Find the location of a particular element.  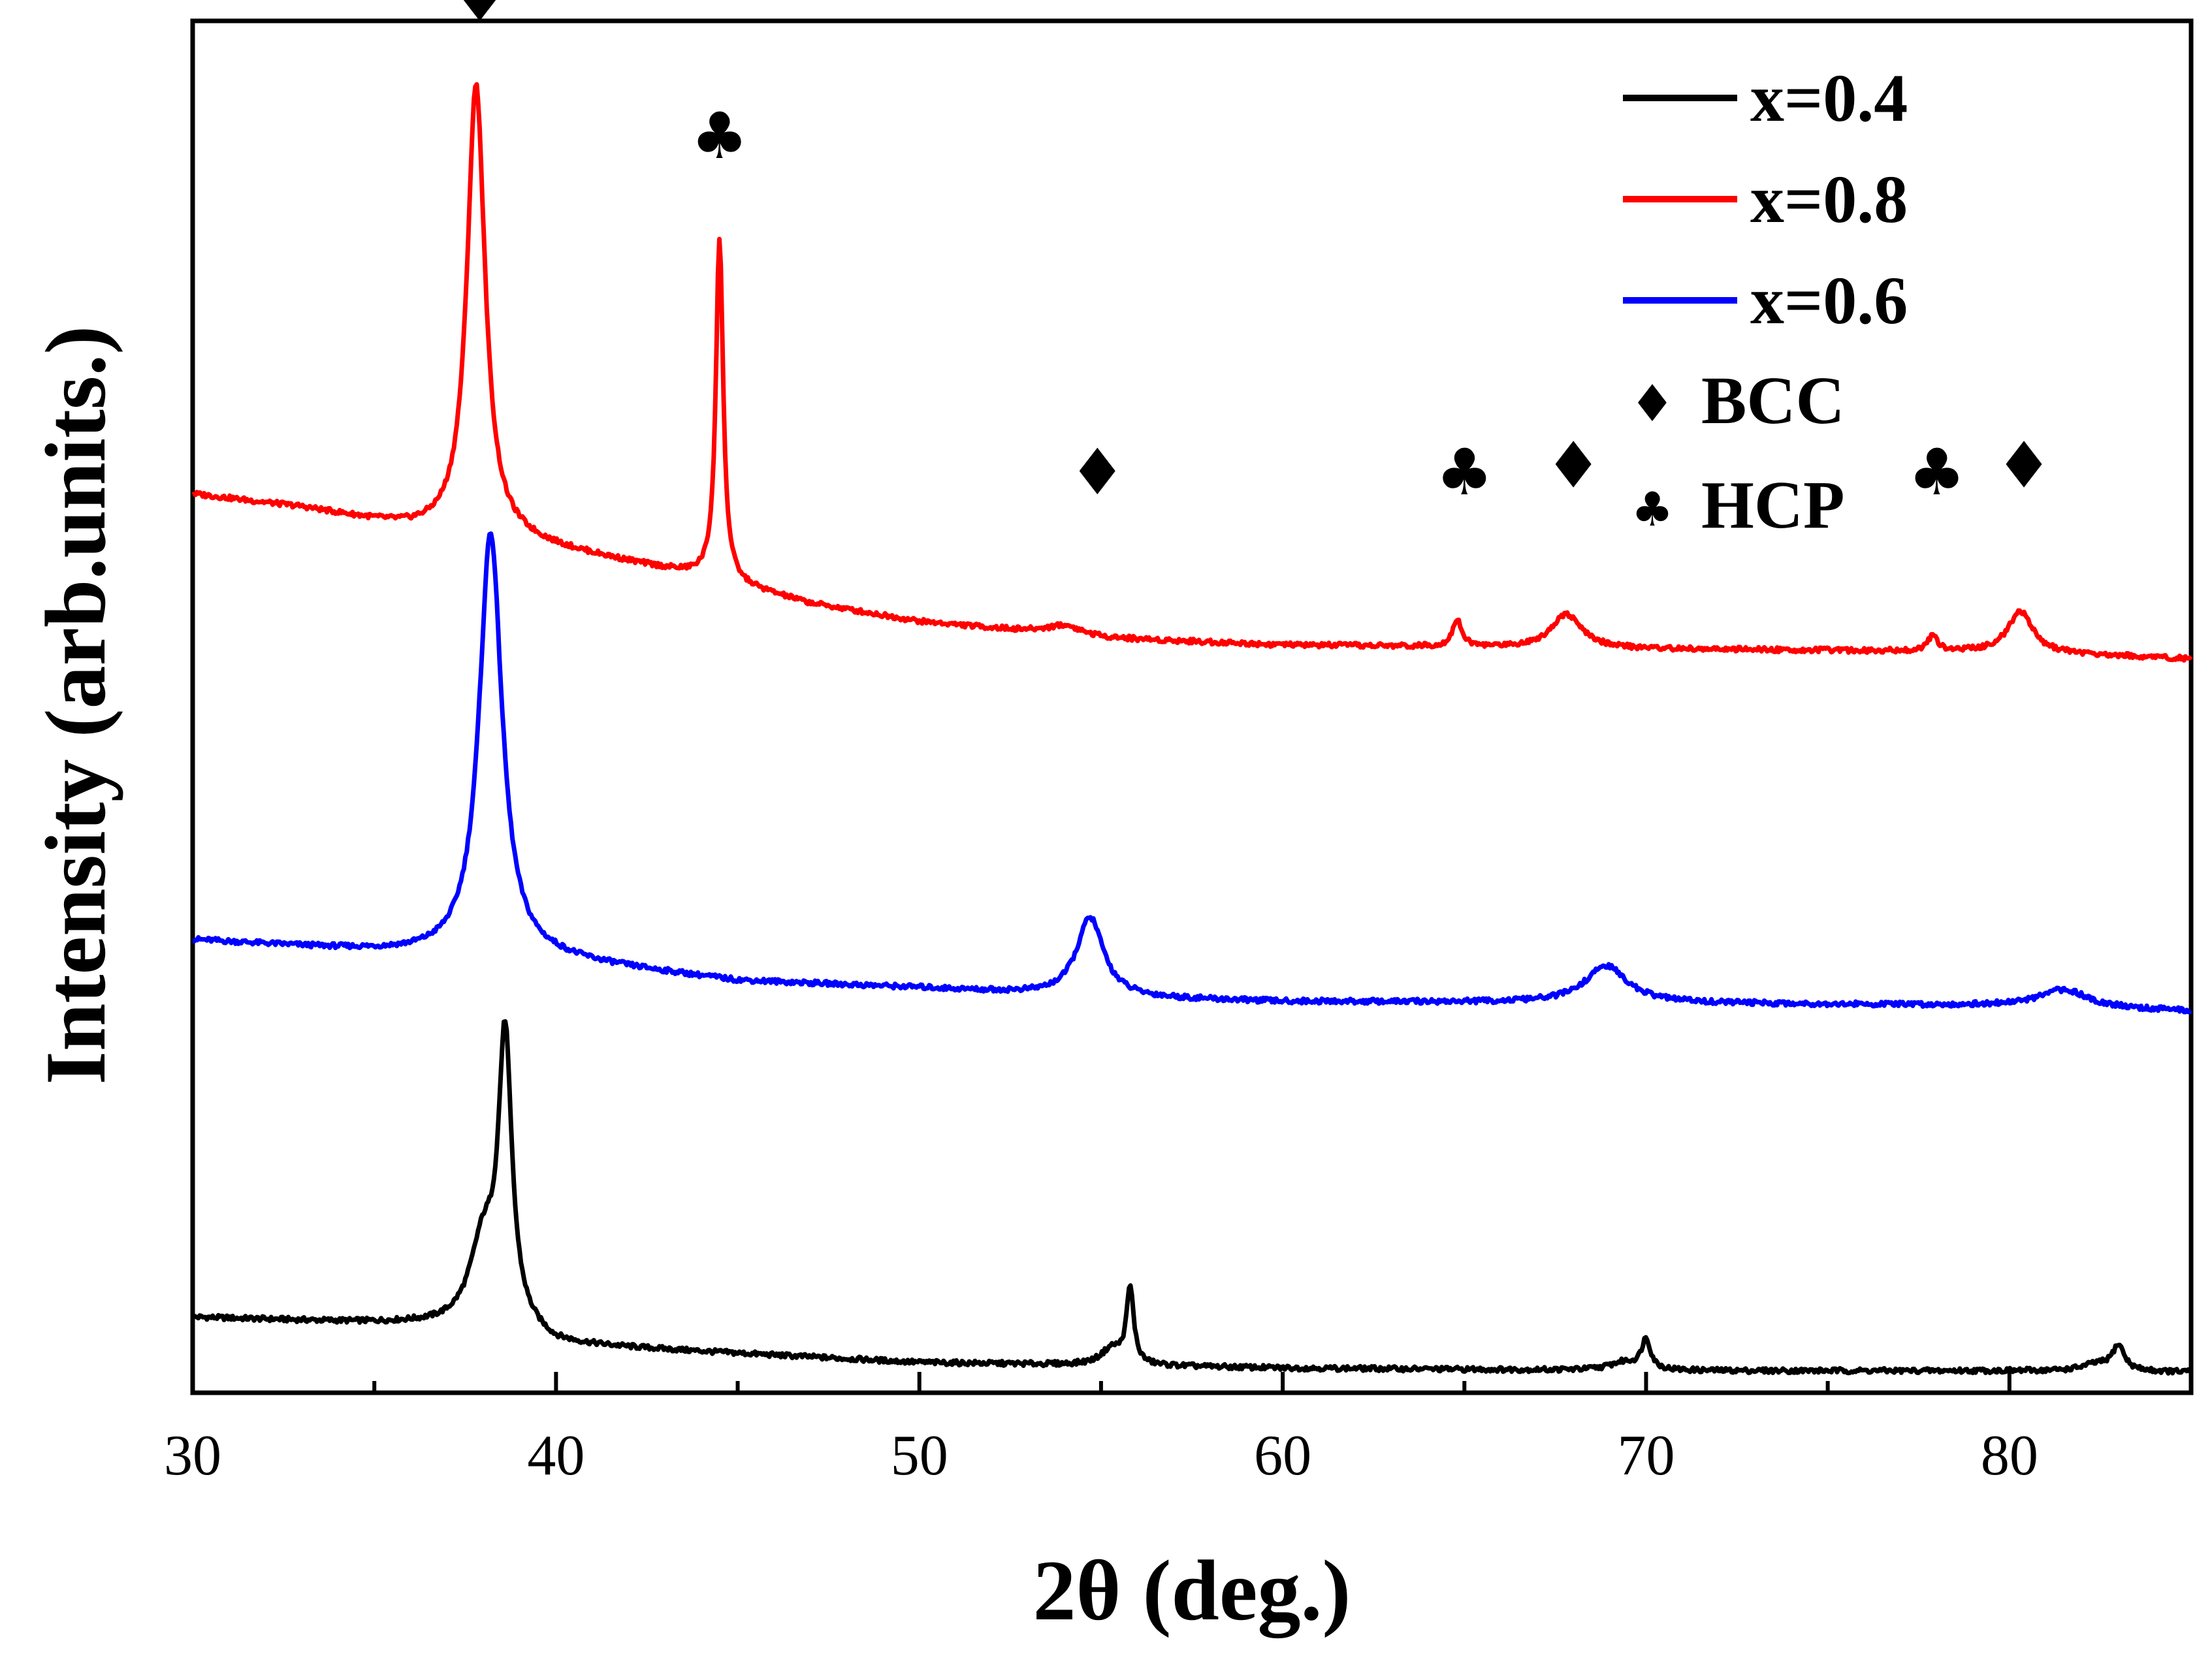

legend: x=0.4 x=0.8 x=0.6 ♦ BCC ♣ HCP is located at coordinates (1765, 302).